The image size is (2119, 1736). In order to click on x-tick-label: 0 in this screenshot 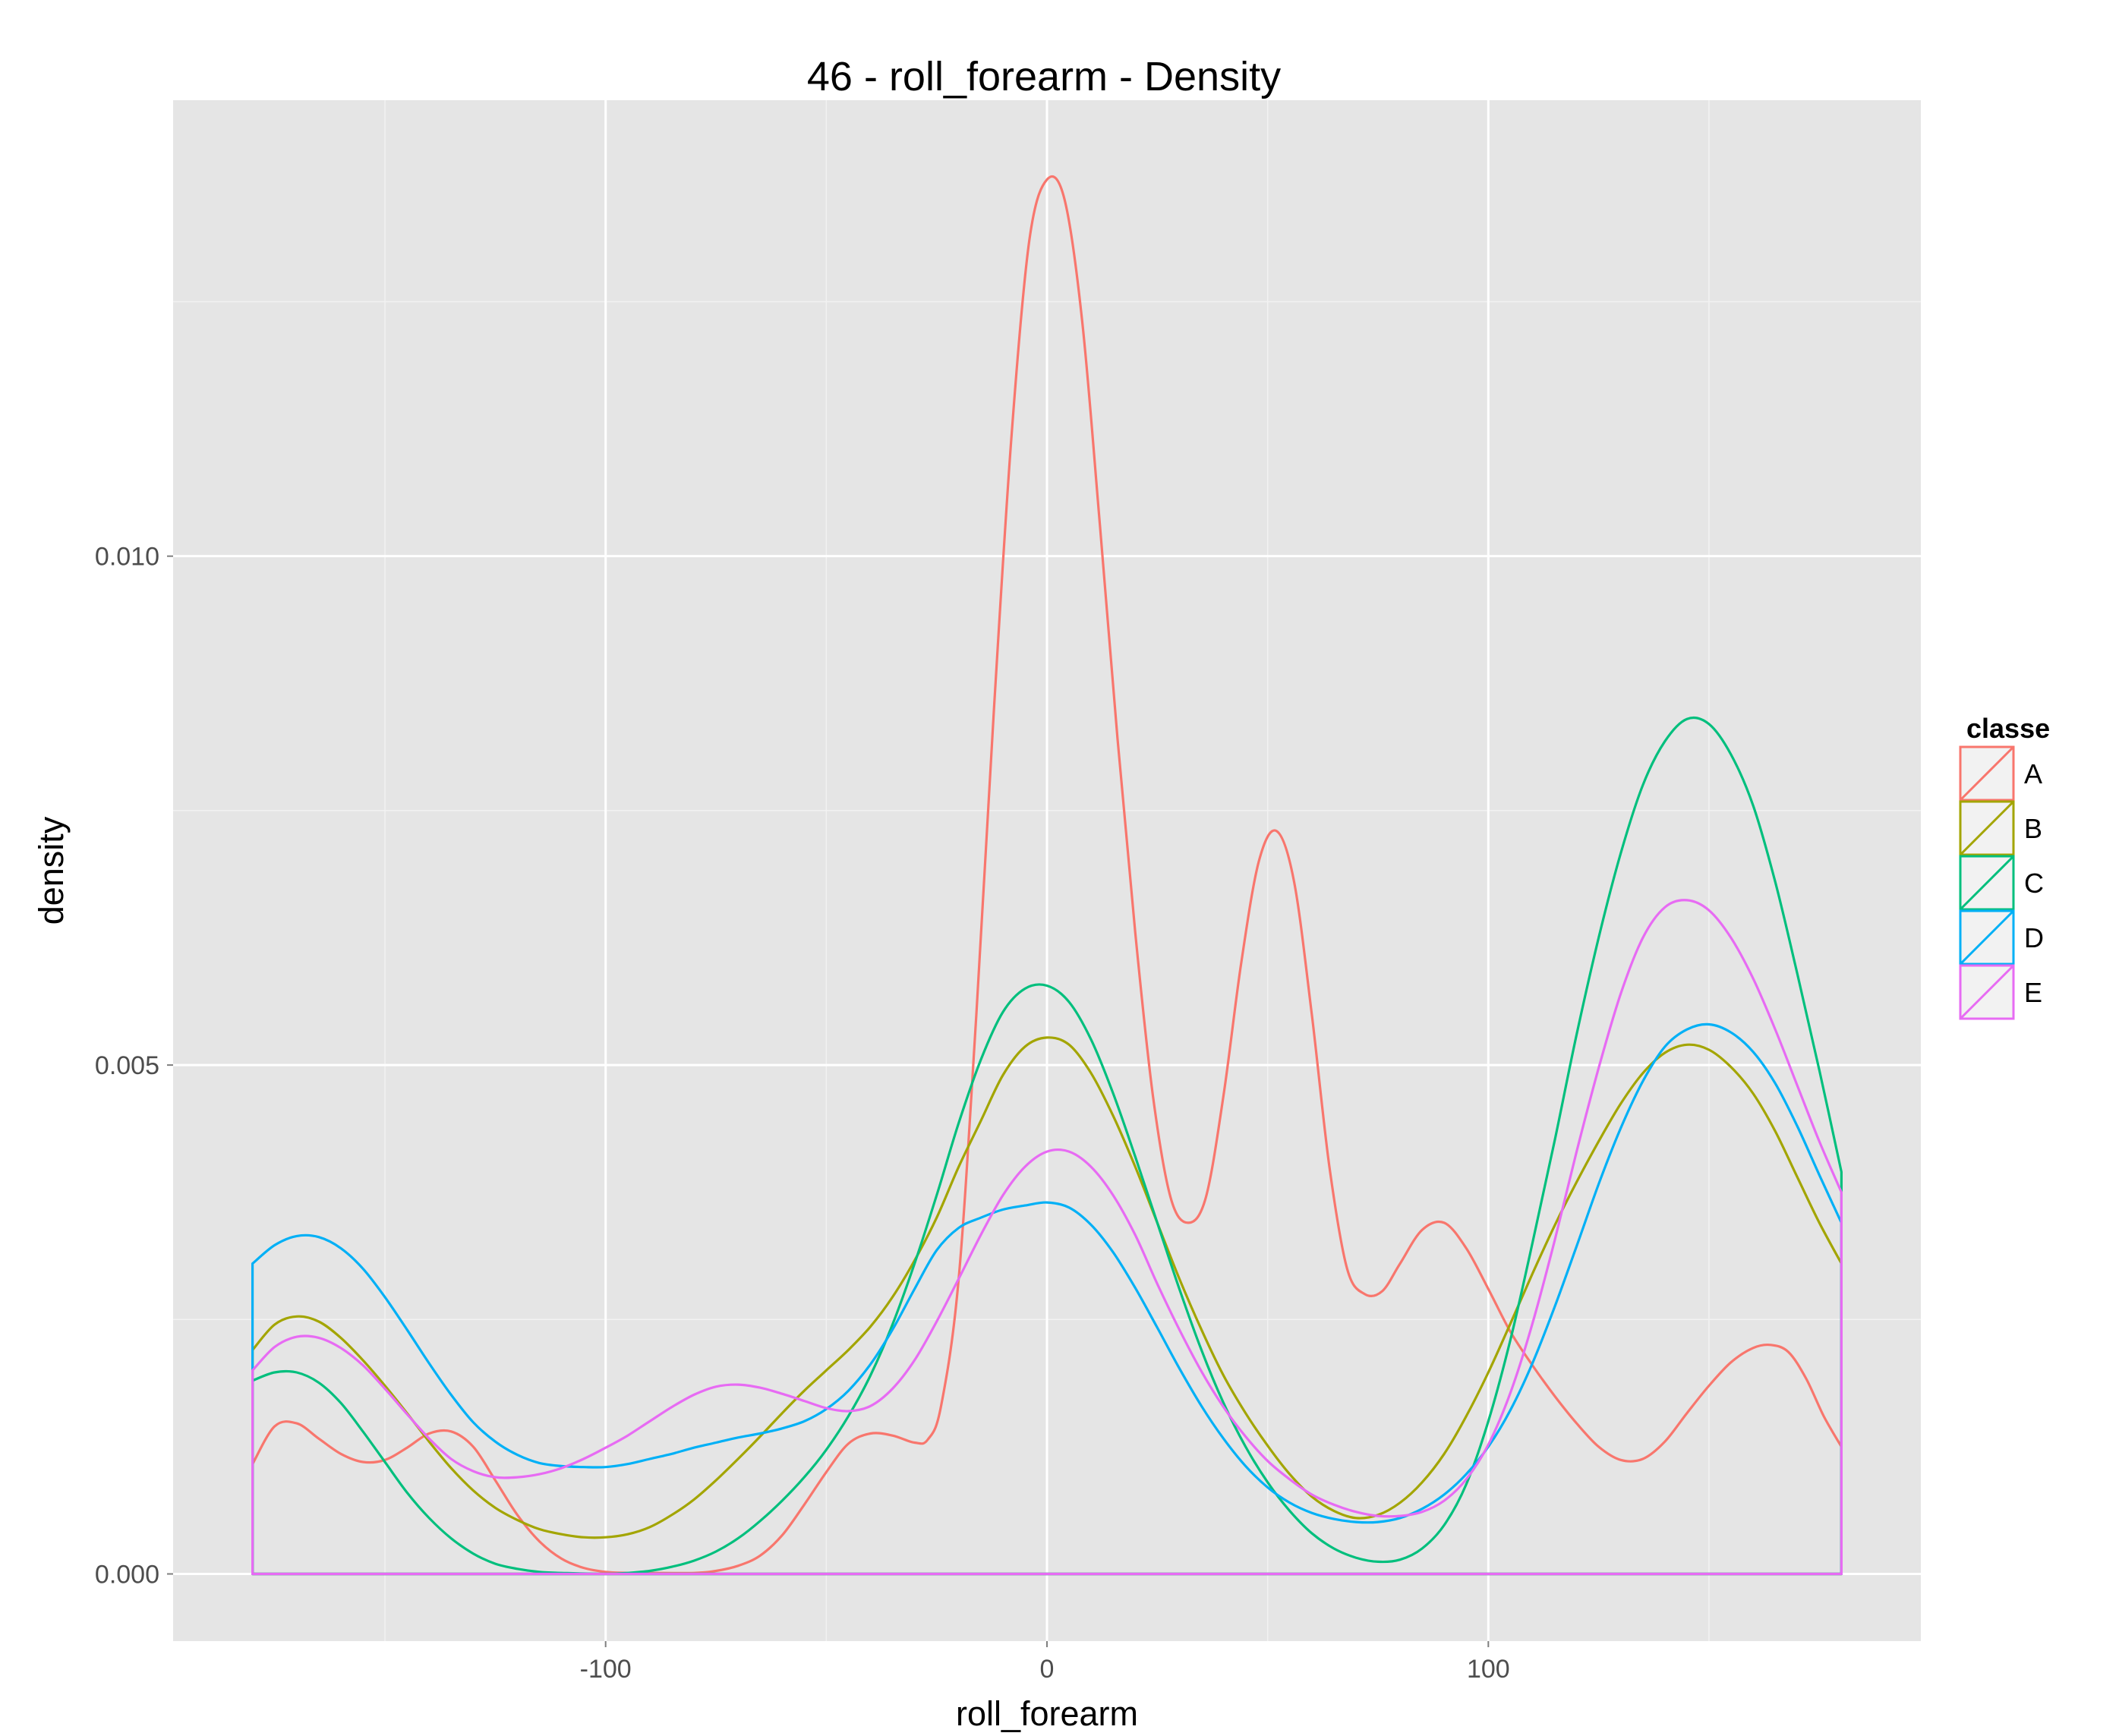, I will do `click(1047, 1669)`.